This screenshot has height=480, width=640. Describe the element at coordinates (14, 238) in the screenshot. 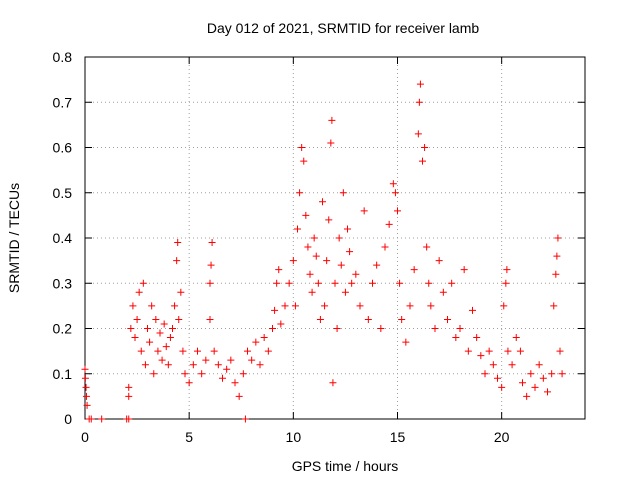

I see `y-axis-label: SRMTID / TECUs` at that location.